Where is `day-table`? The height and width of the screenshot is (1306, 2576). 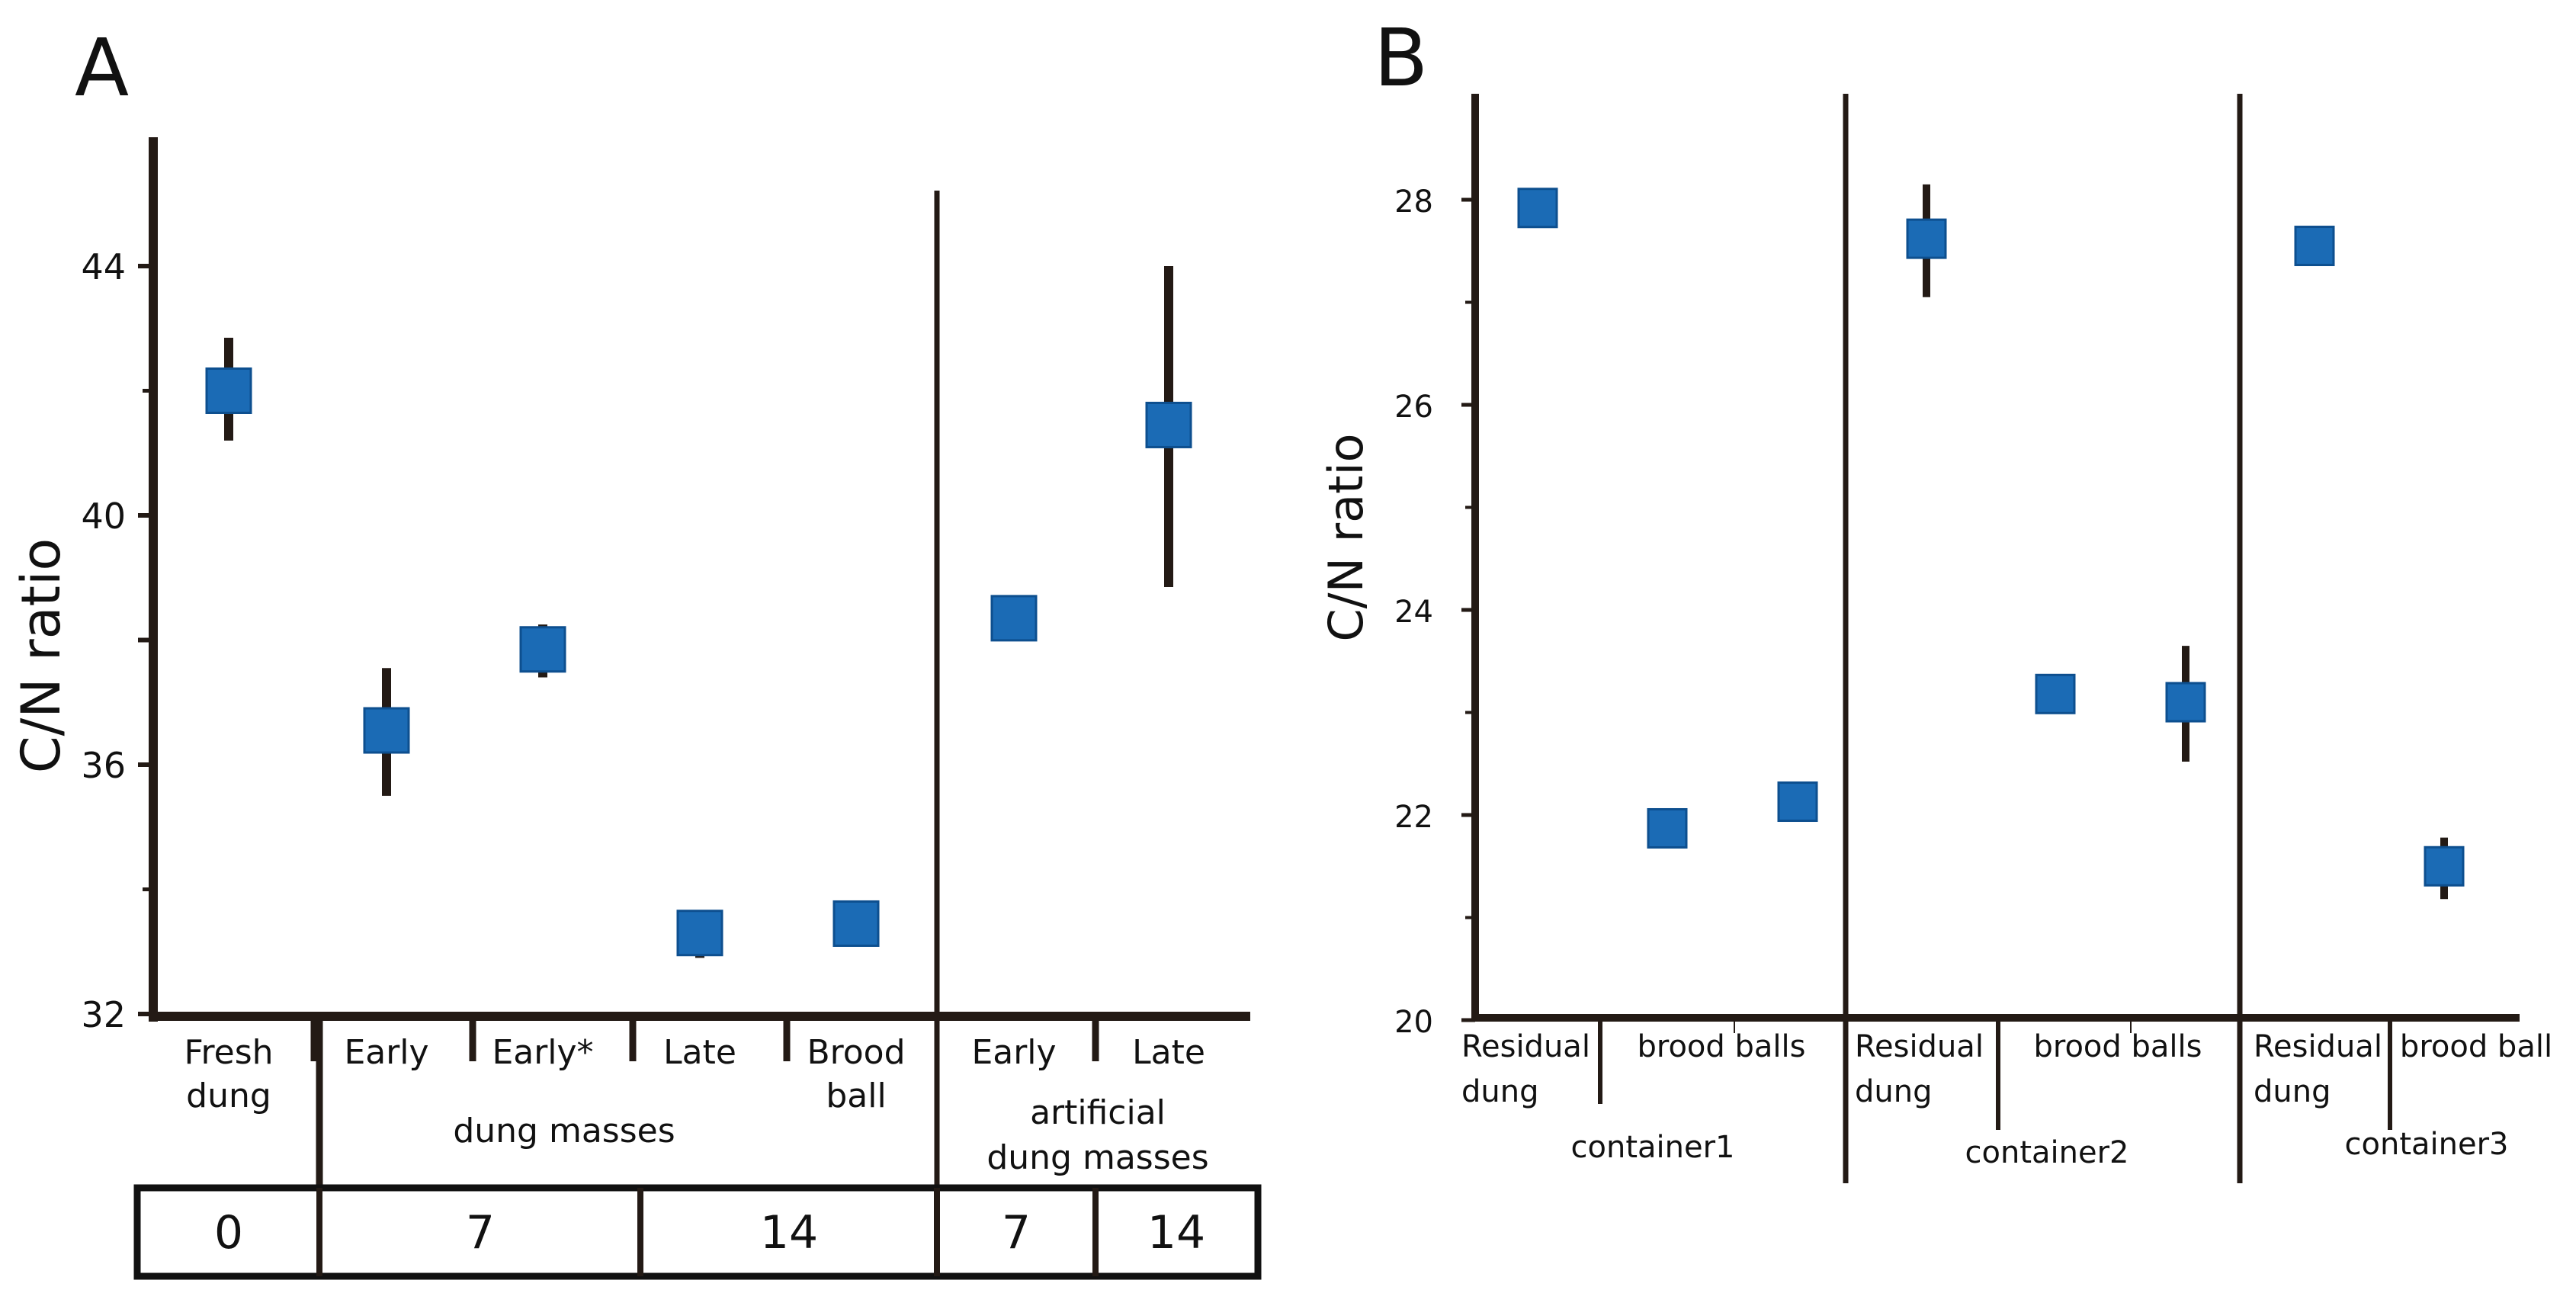 day-table is located at coordinates (697, 1232).